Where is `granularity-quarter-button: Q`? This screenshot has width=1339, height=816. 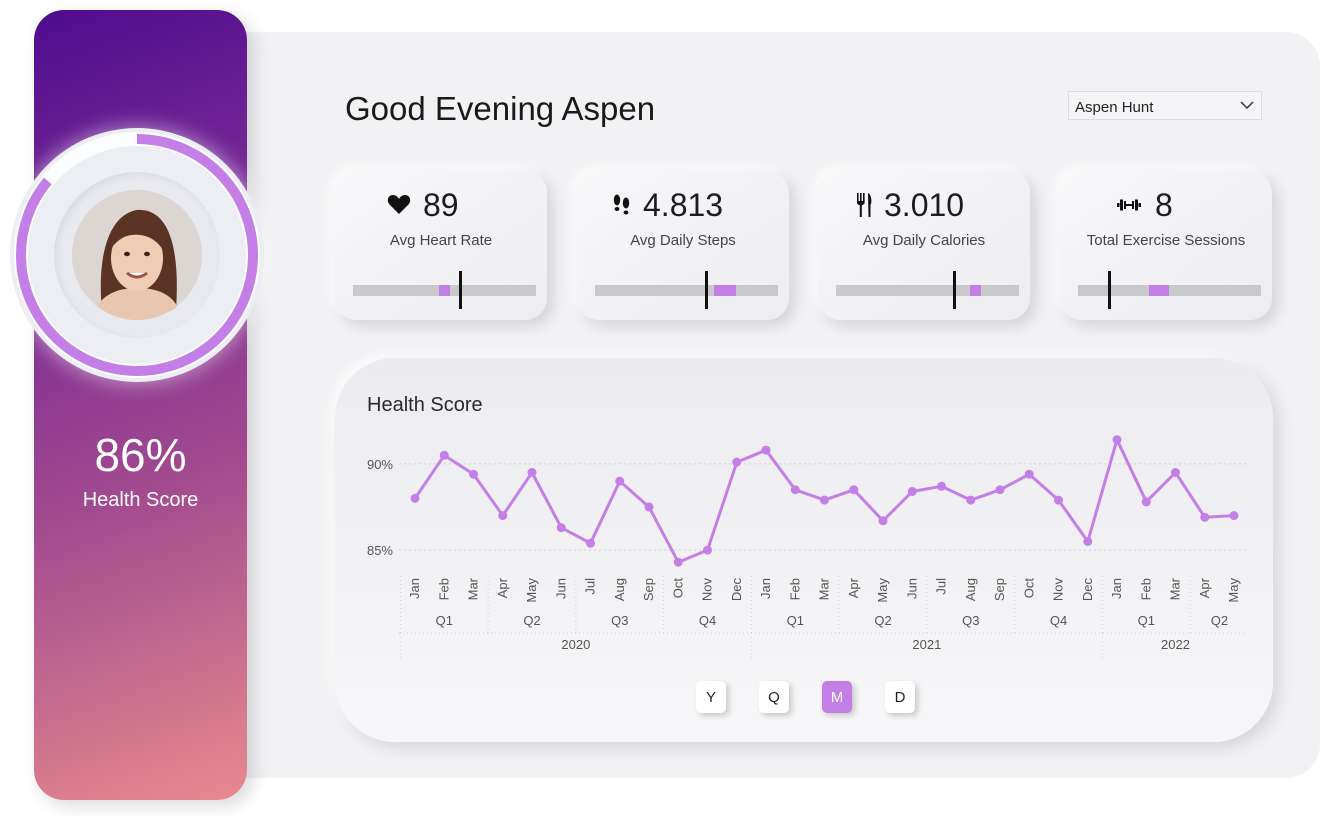 granularity-quarter-button: Q is located at coordinates (774, 697).